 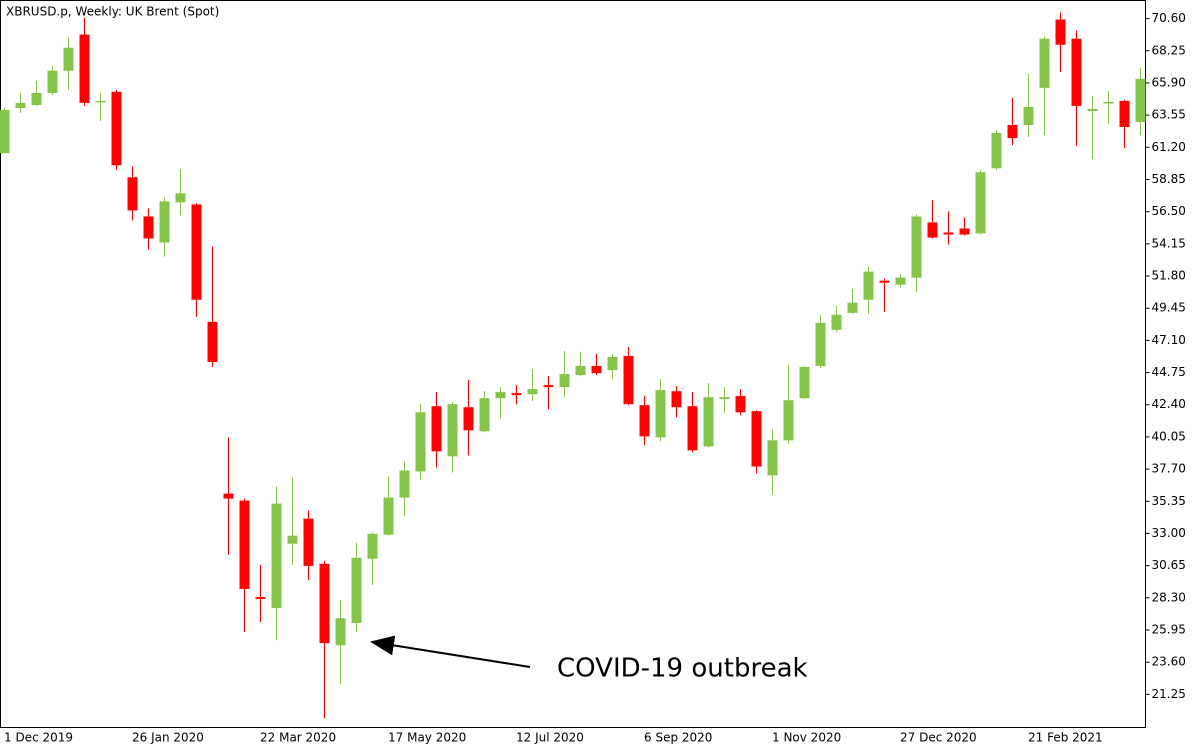 What do you see at coordinates (298, 738) in the screenshot?
I see `x-tick-label: 22 Mar 2020` at bounding box center [298, 738].